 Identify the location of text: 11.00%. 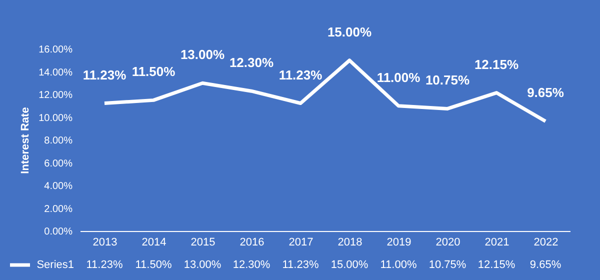
(398, 77).